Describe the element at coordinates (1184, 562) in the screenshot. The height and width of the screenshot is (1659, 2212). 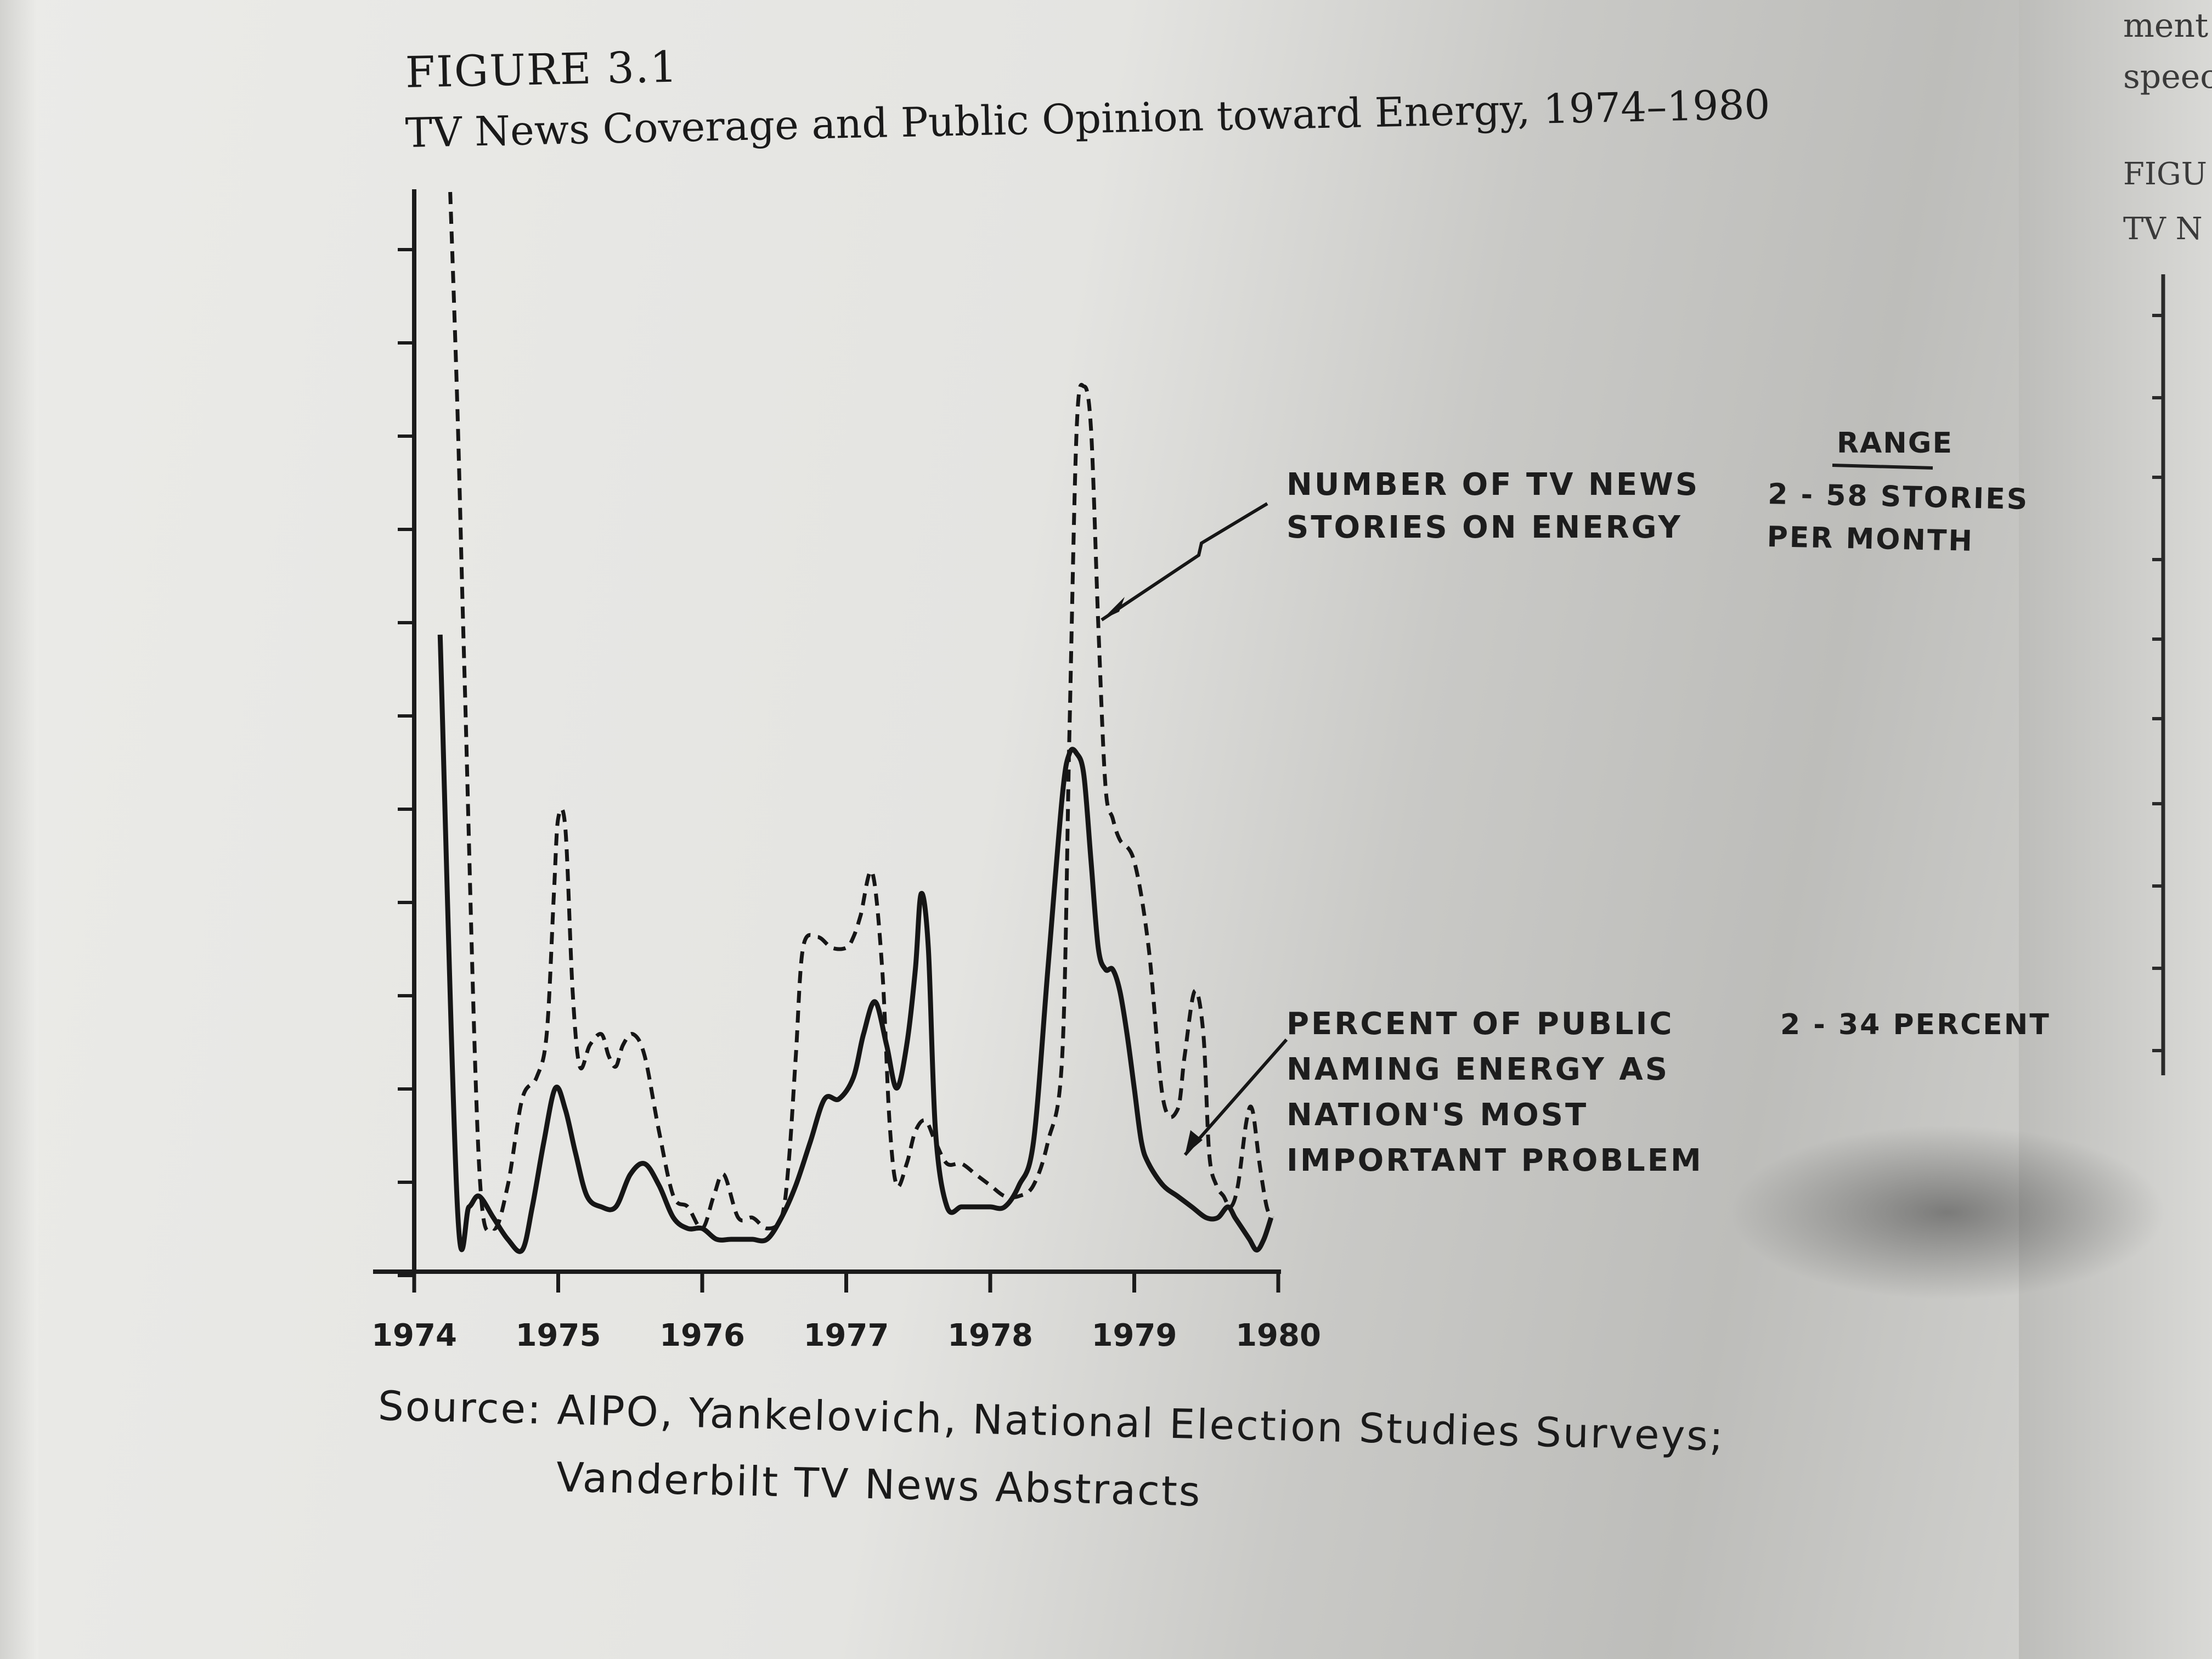
I see `tv-news-leader-line` at that location.